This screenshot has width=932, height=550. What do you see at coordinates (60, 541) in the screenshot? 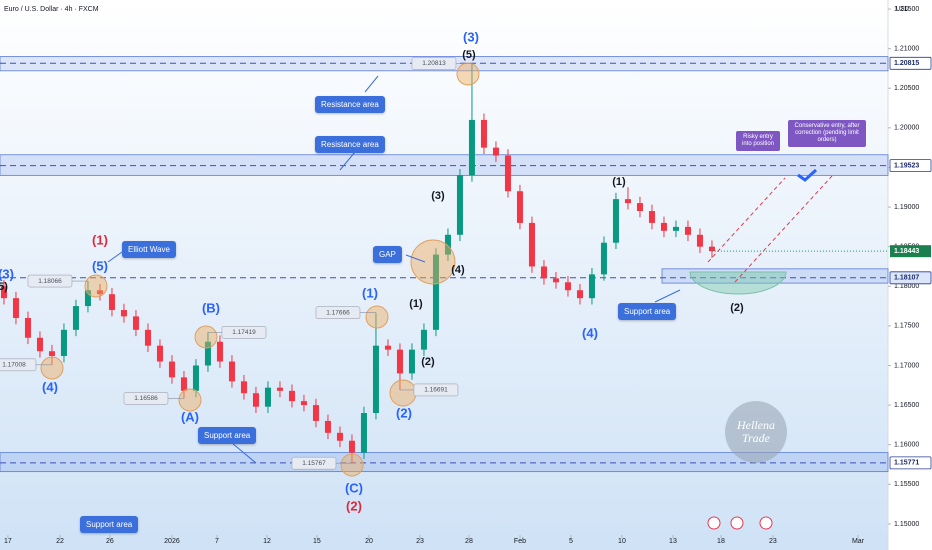
I see `x-tick-label: 22` at bounding box center [60, 541].